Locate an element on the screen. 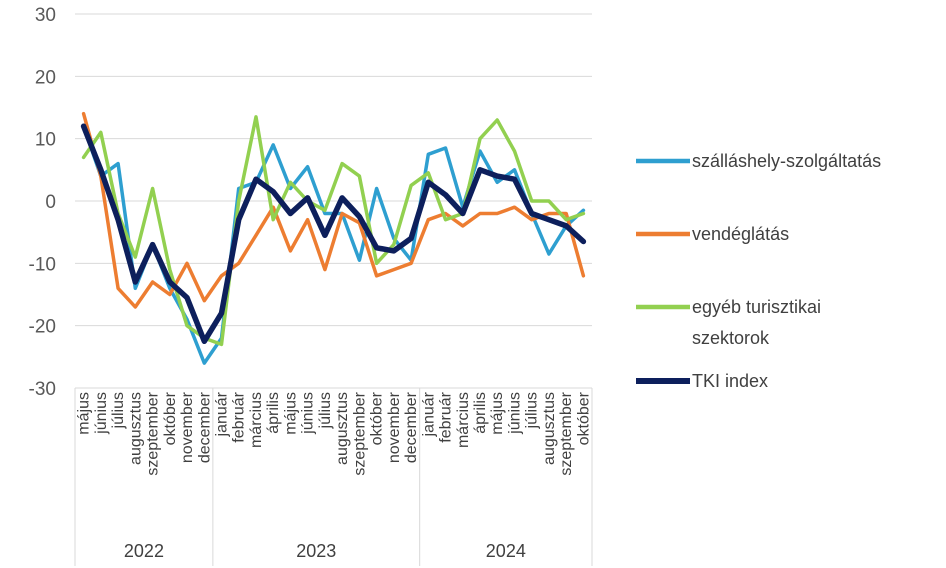 Image resolution: width=946 pixels, height=568 pixels. y-axis-tick-labels: 30 20 10 0 -10 -20 -30 is located at coordinates (42, 202).